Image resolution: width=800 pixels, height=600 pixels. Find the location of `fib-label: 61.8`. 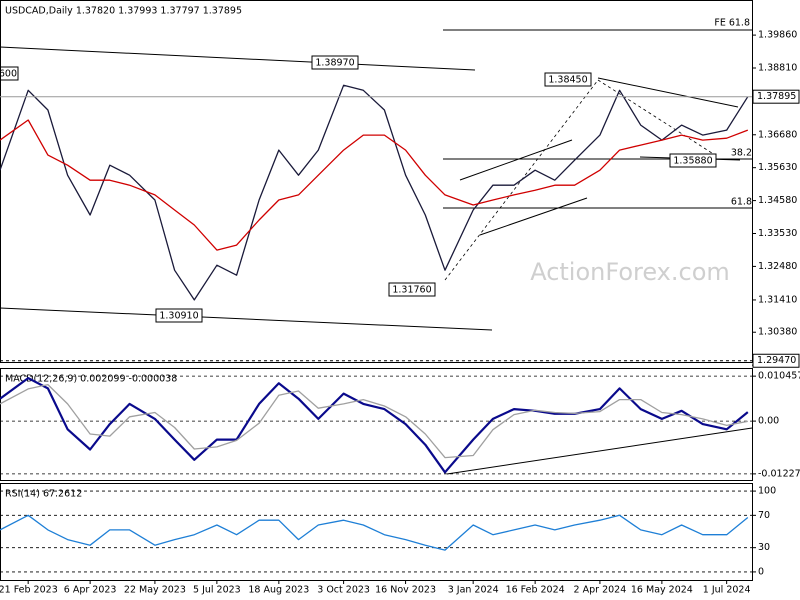

fib-label: 61.8 is located at coordinates (741, 202).